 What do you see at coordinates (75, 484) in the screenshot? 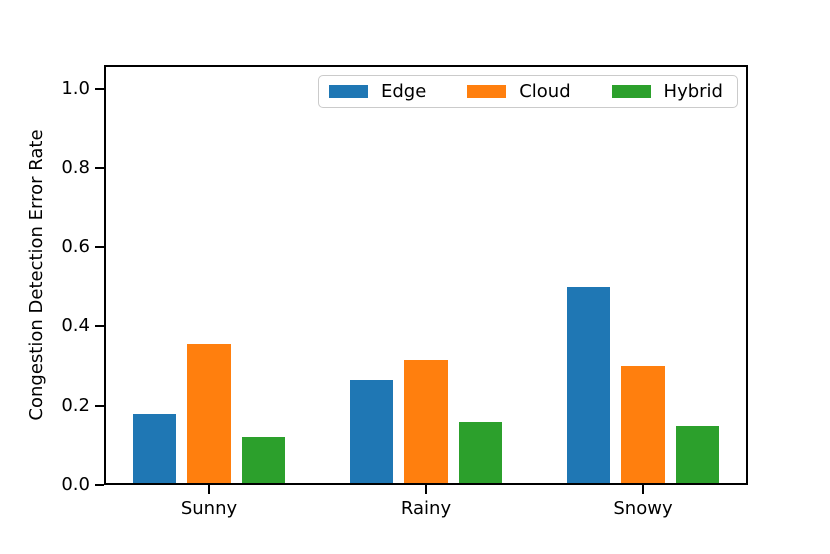
I see `y-tick-label: 0.0` at bounding box center [75, 484].